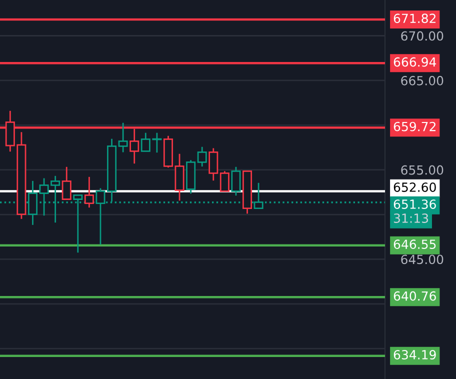  What do you see at coordinates (422, 259) in the screenshot?
I see `y-tick-label: 645.00` at bounding box center [422, 259].